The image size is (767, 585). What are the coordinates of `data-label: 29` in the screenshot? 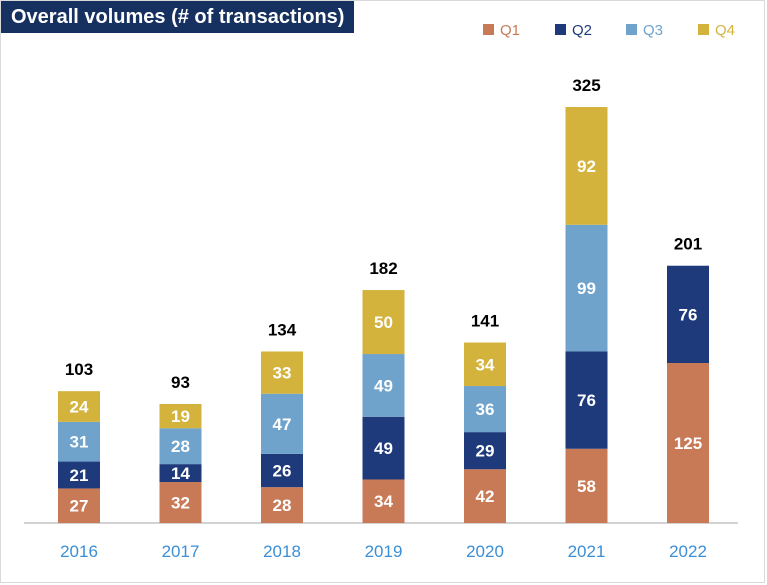 It's located at (485, 451).